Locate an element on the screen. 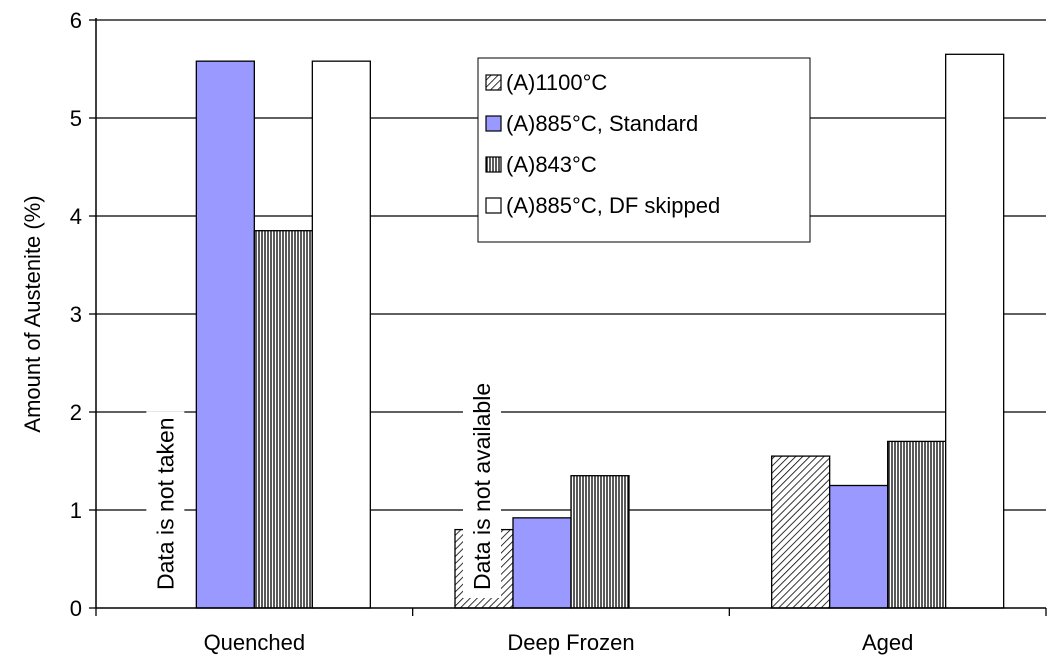 Image resolution: width=1050 pixels, height=666 pixels. annotation-text: Data is not taken is located at coordinates (165, 503).